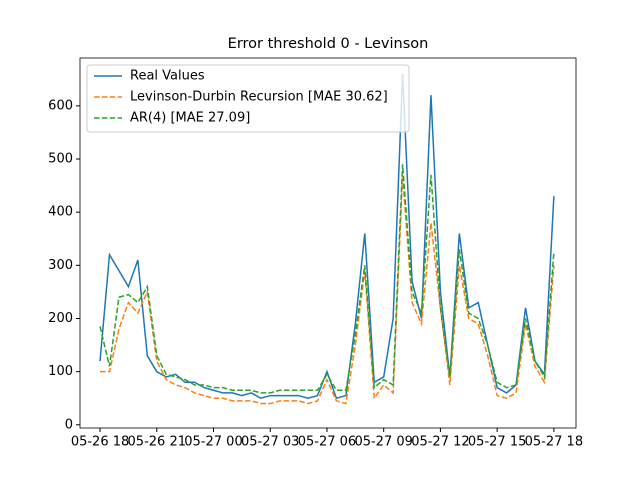  Describe the element at coordinates (60, 212) in the screenshot. I see `y-tick-label: 400` at that location.